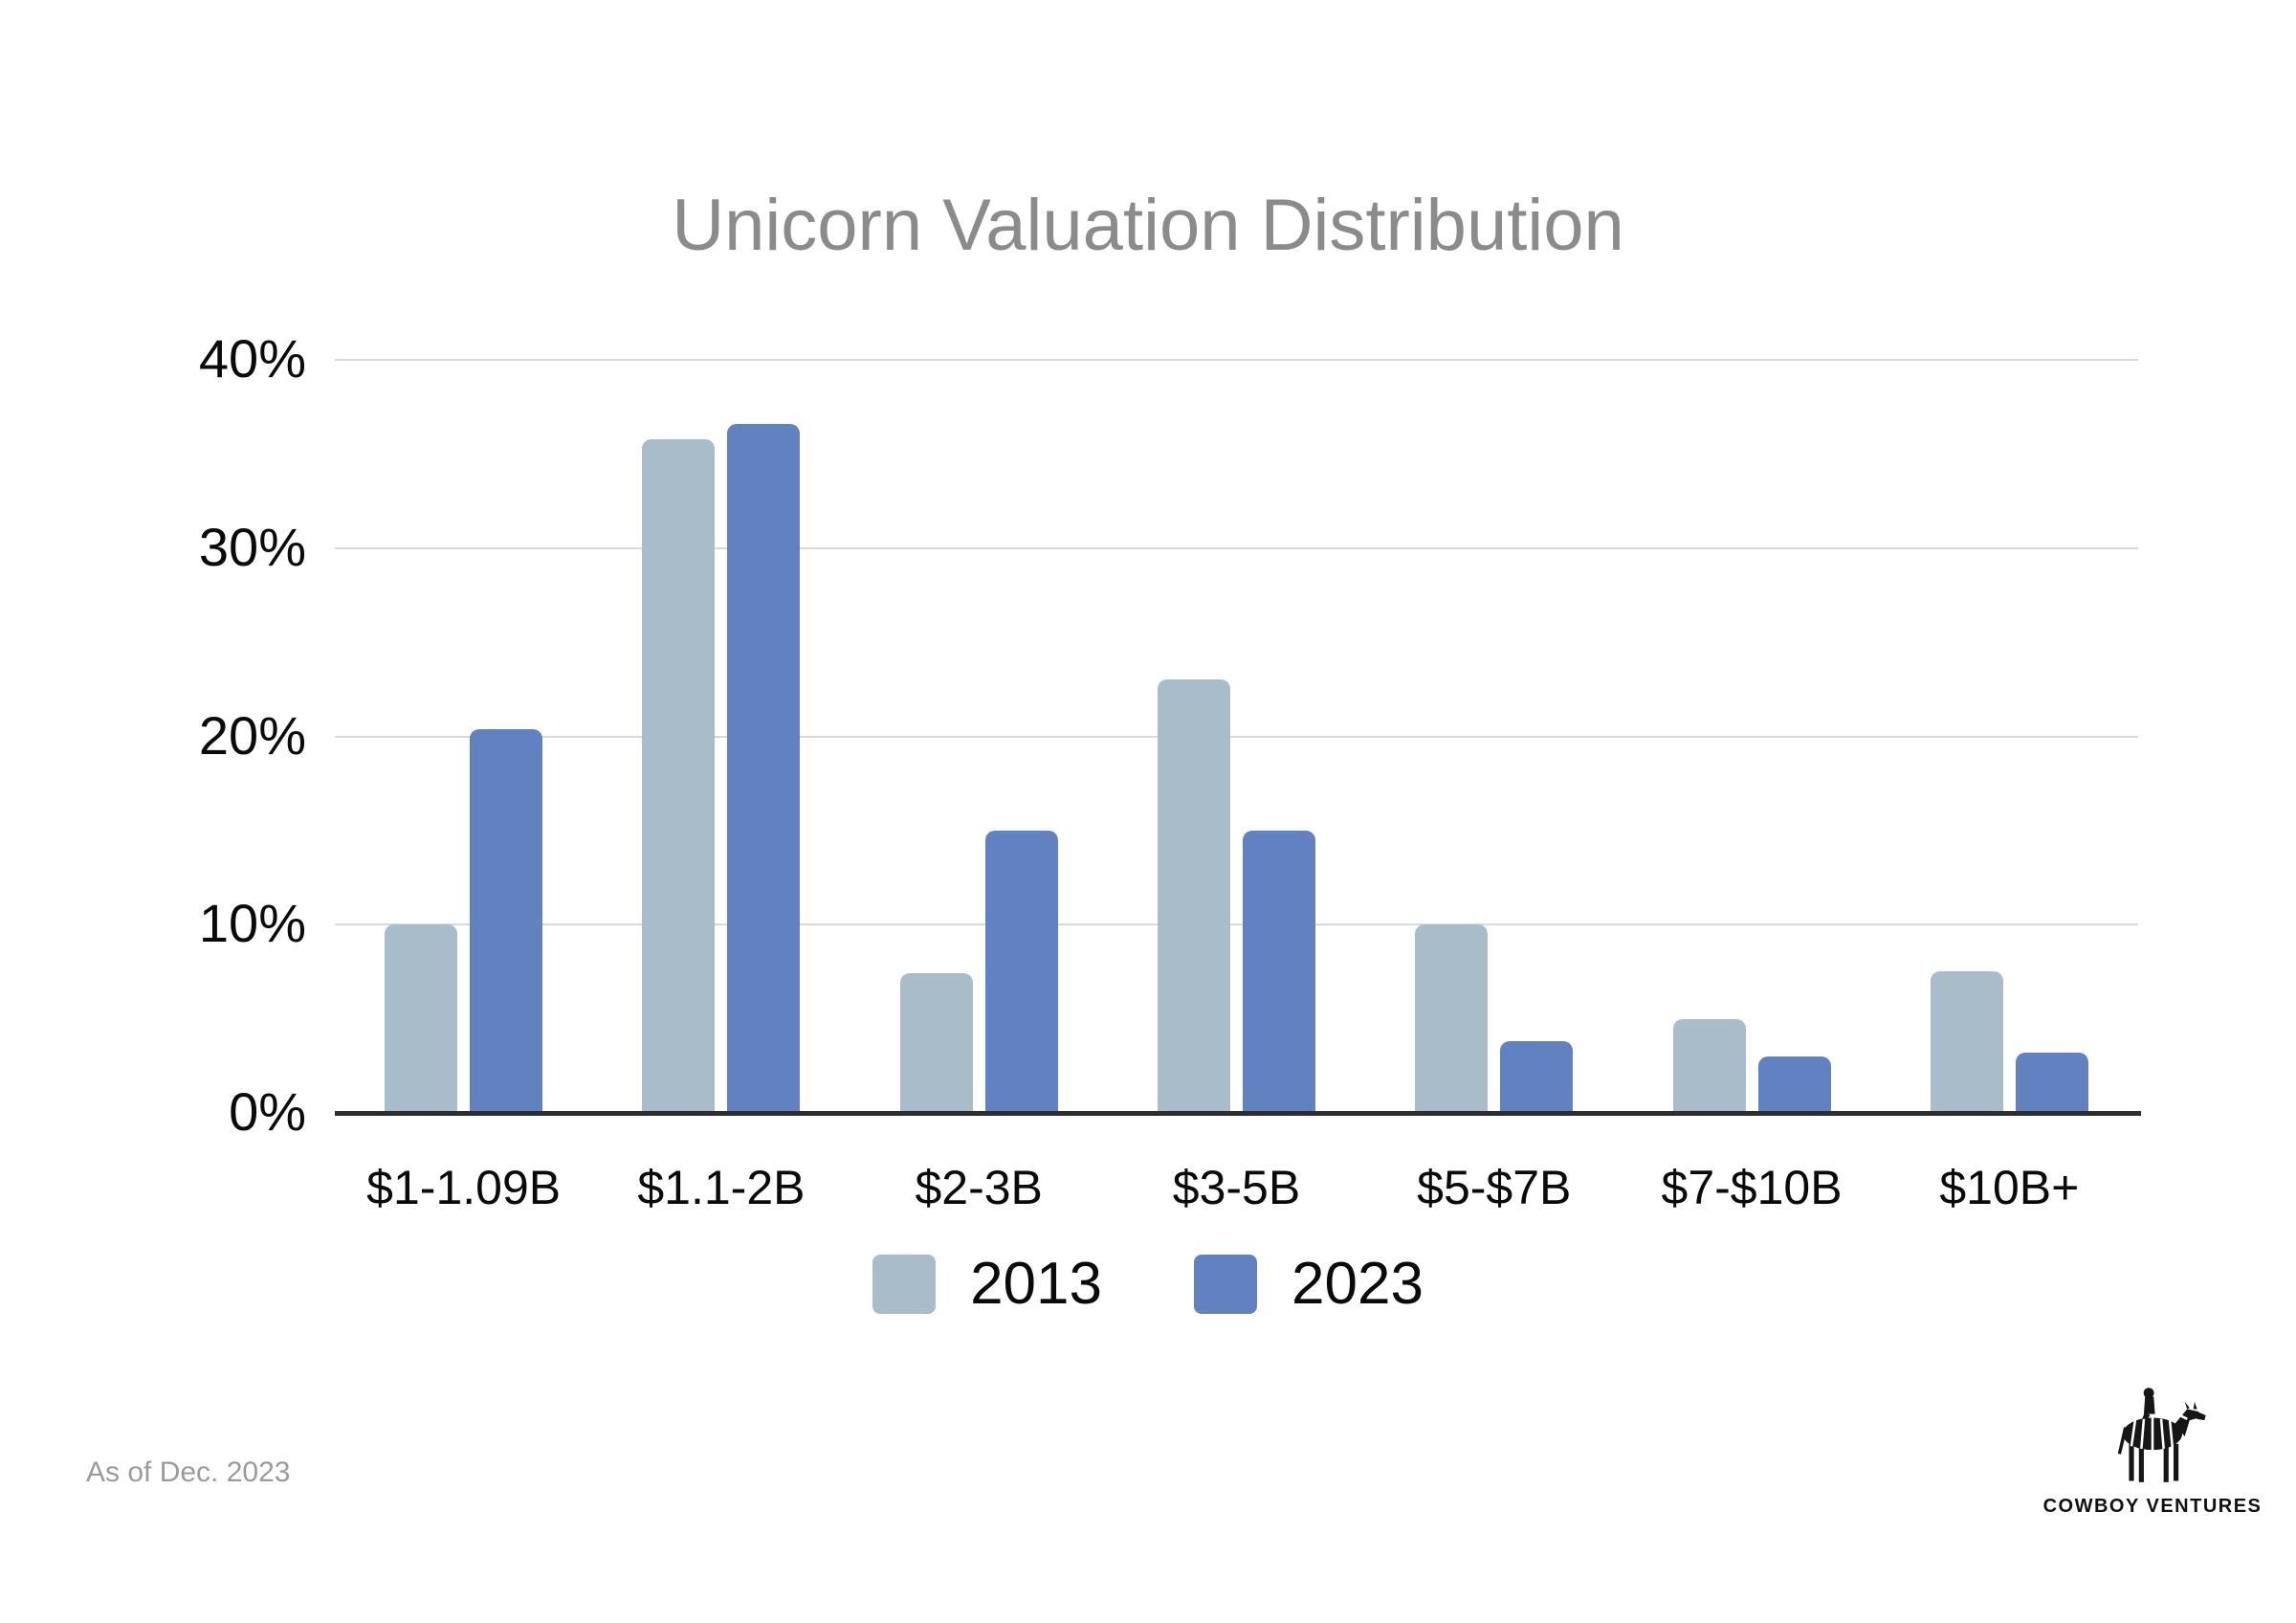 The image size is (2296, 1623). Describe the element at coordinates (936, 1043) in the screenshot. I see `bar-2013-$2-3B` at that location.